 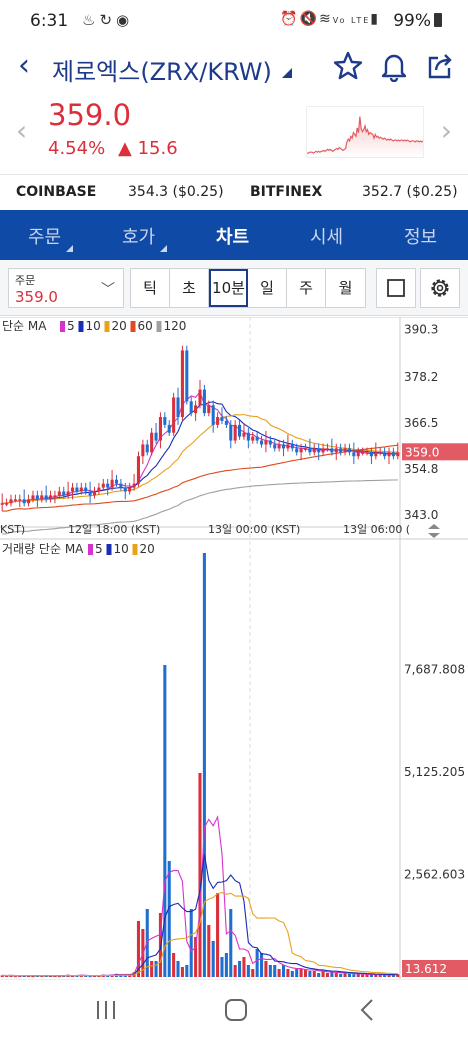 I want to click on coin-header: ‹ 제로엑스(ZRX/KRW), so click(x=234, y=66).